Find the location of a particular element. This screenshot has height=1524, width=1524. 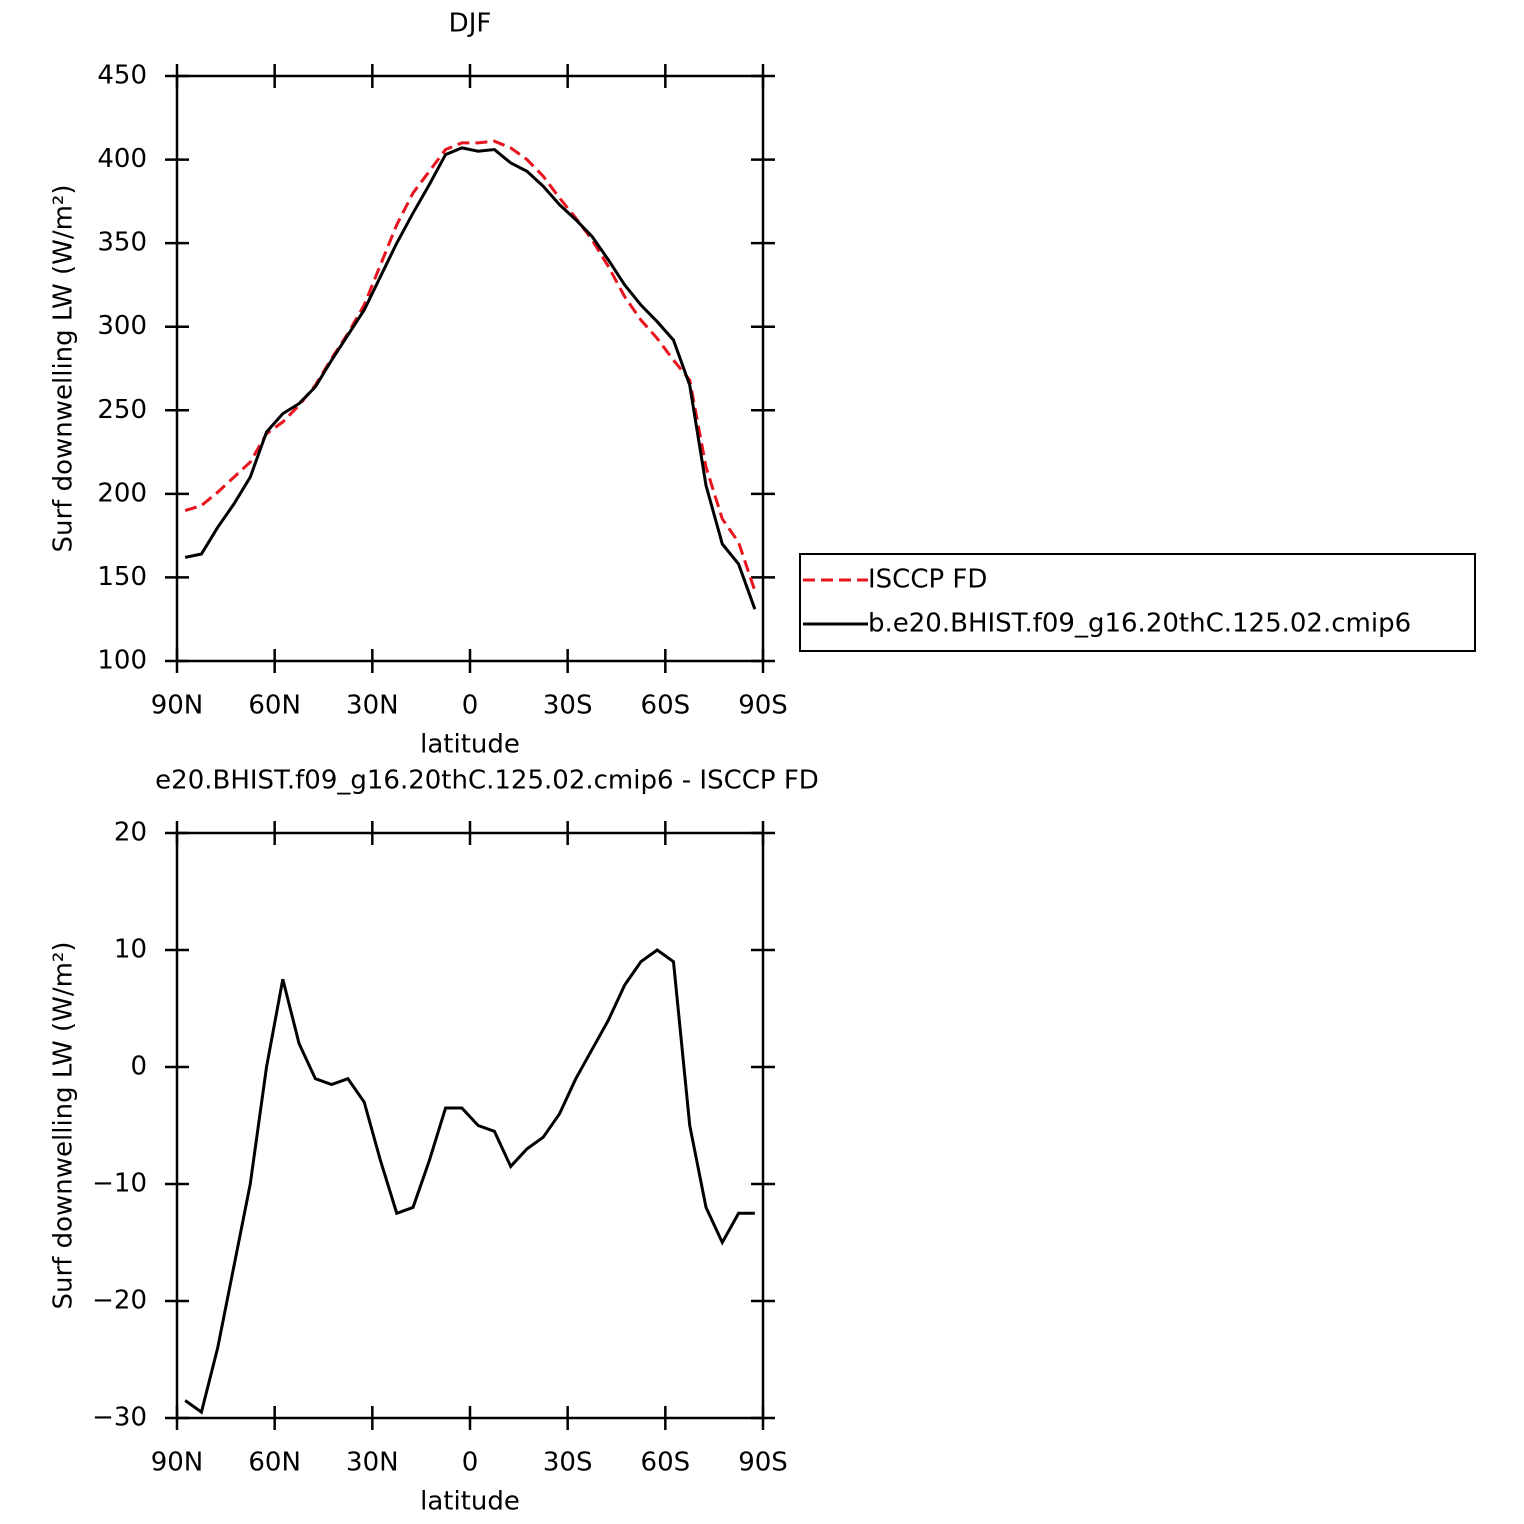

y-tick-label: 200 is located at coordinates (122, 493).